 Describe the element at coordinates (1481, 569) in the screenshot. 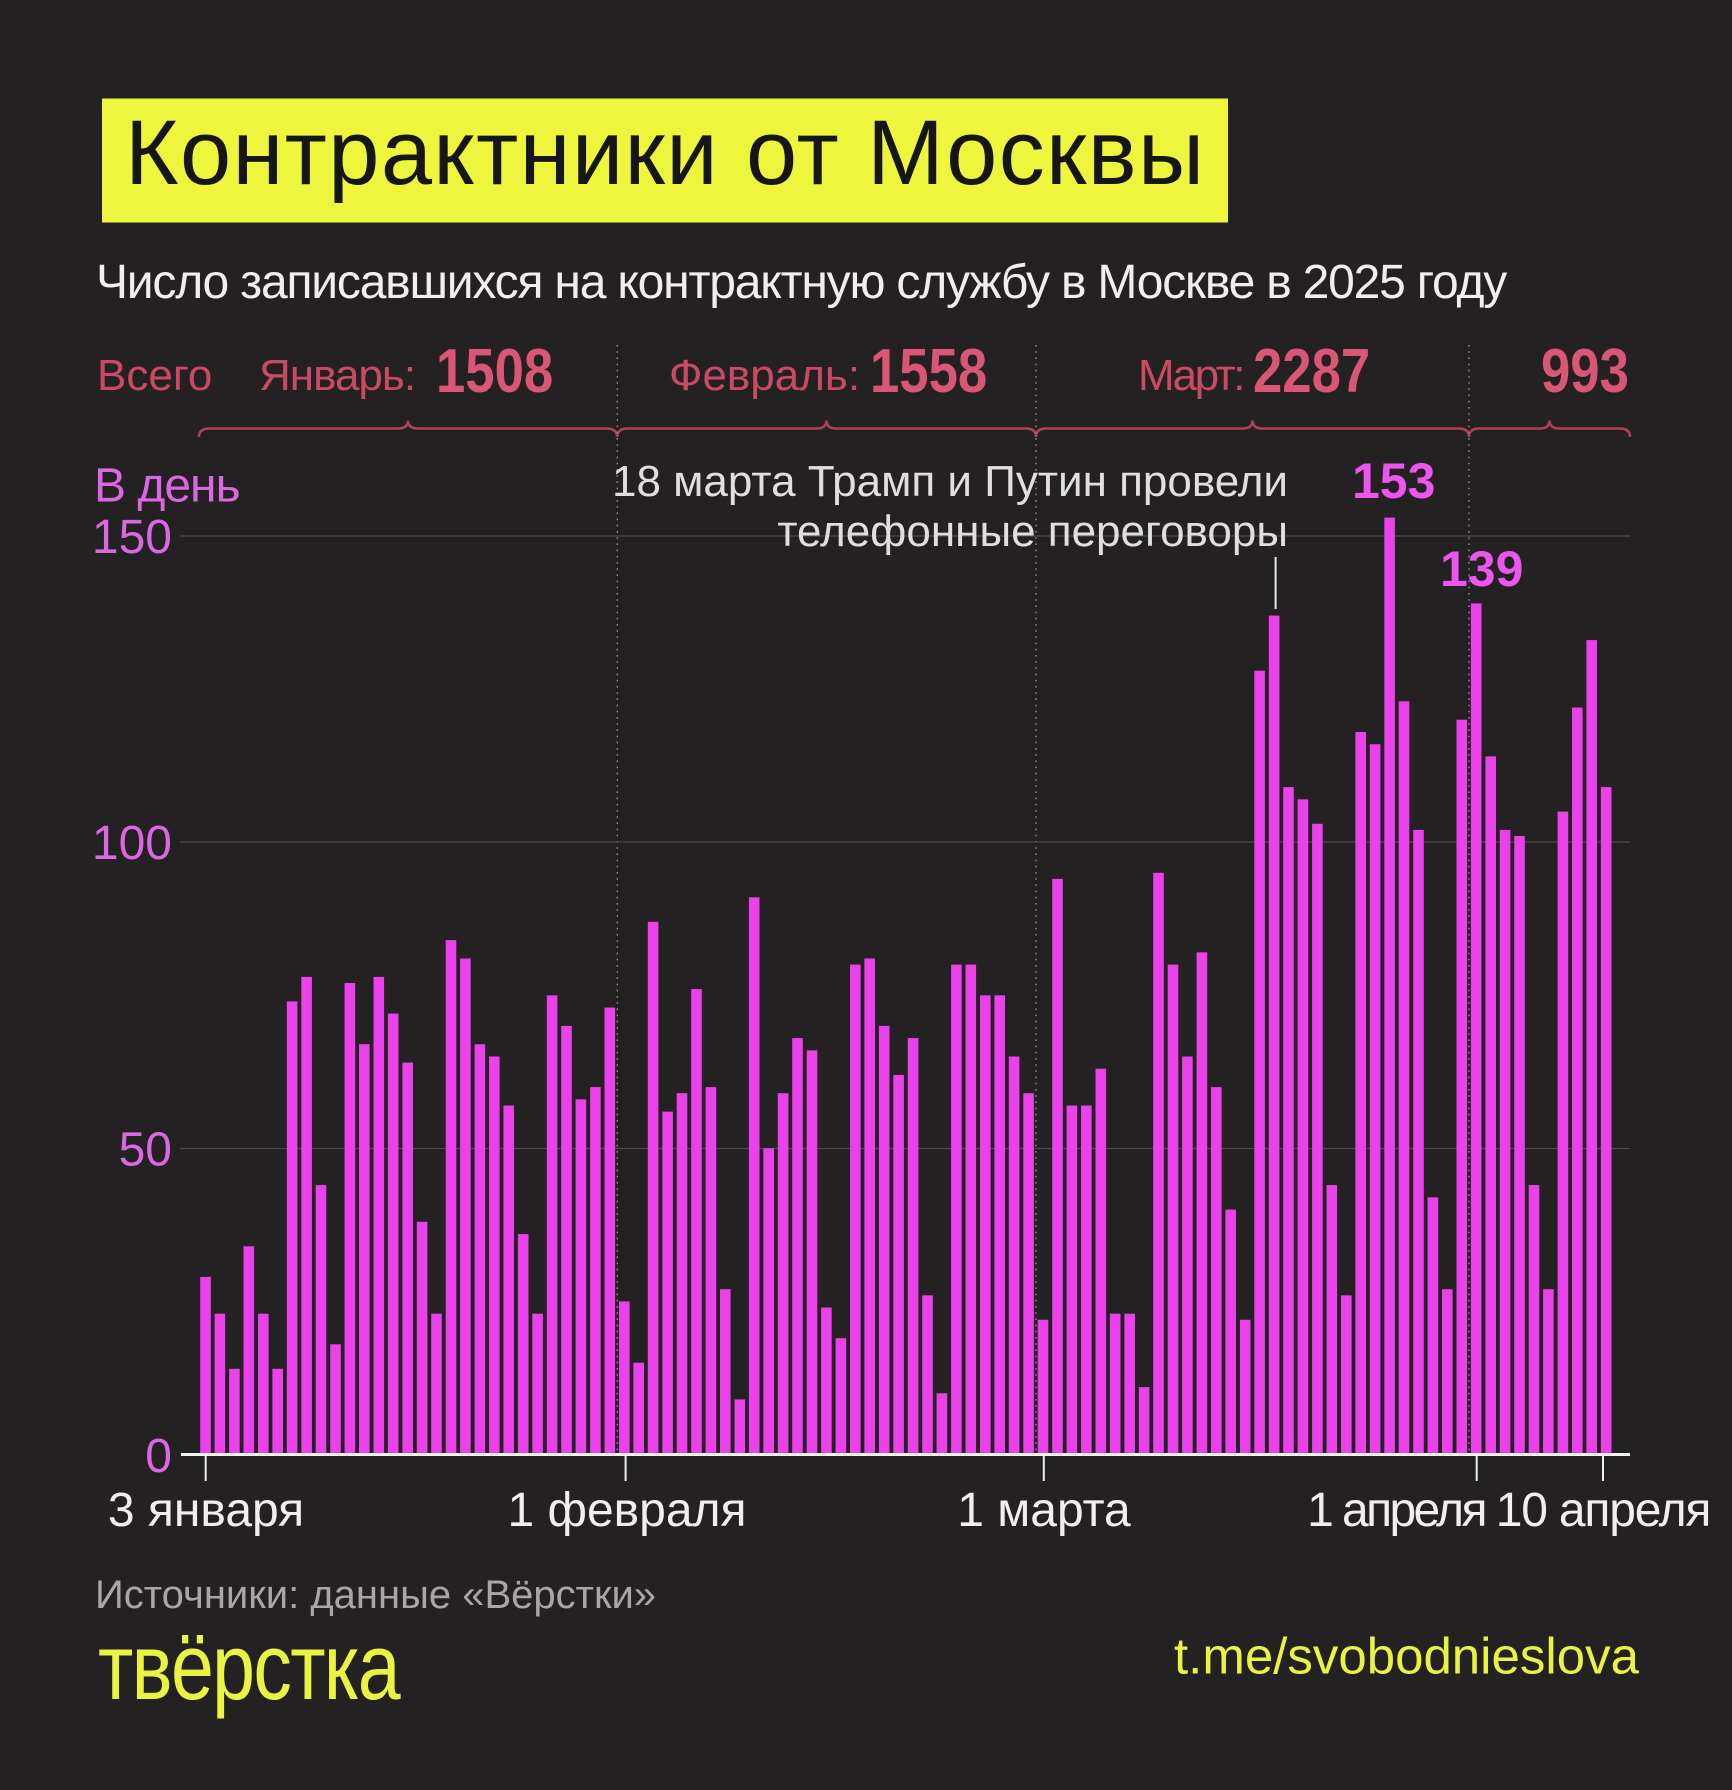

I see `svg-text: 139` at that location.